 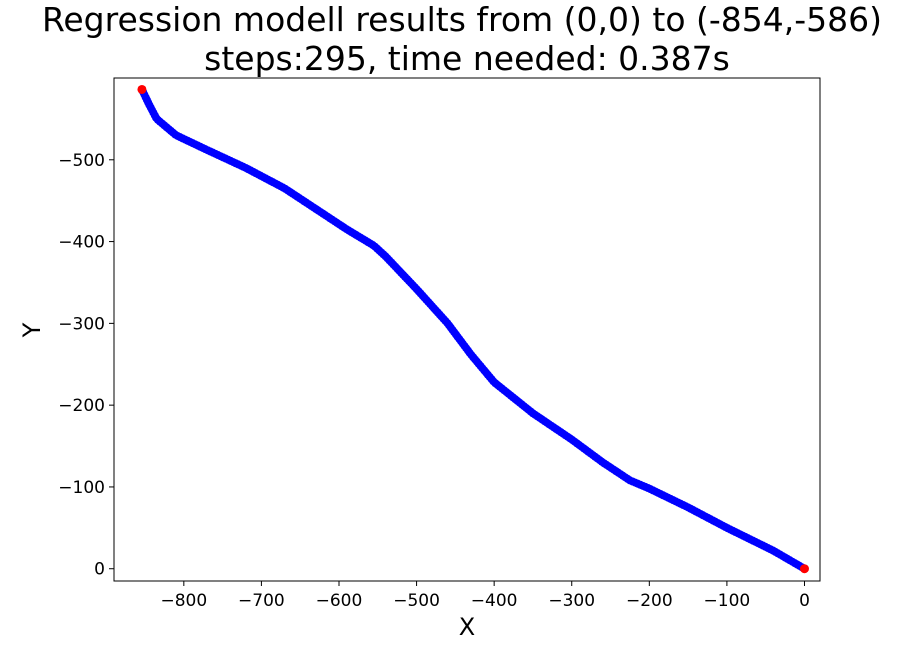 I want to click on x-tick-label: −800, so click(x=183, y=601).